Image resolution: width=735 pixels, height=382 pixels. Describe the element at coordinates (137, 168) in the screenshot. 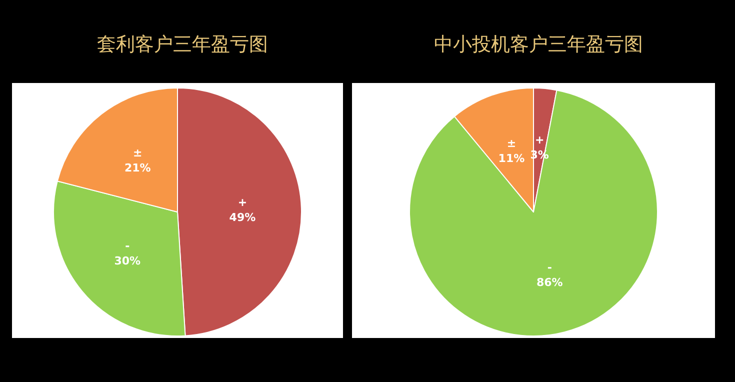

I see `data-label: 21%` at that location.